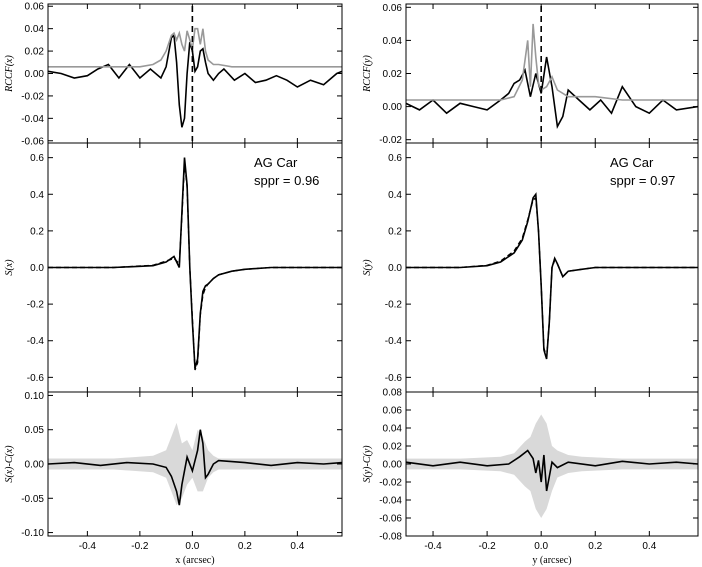 The width and height of the screenshot is (702, 567). Describe the element at coordinates (552, 93) in the screenshot. I see `right-top-series-0-line` at that location.